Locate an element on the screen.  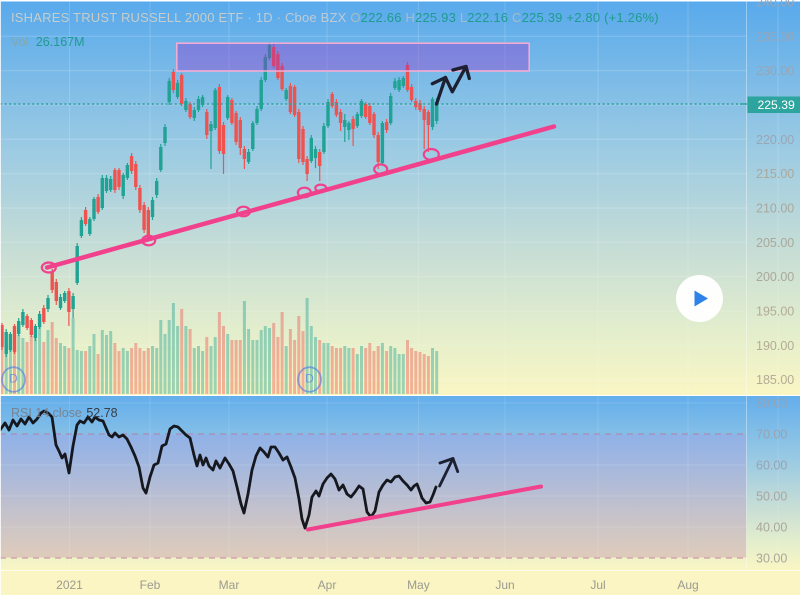
svg-text: 235.00 is located at coordinates (775, 37).